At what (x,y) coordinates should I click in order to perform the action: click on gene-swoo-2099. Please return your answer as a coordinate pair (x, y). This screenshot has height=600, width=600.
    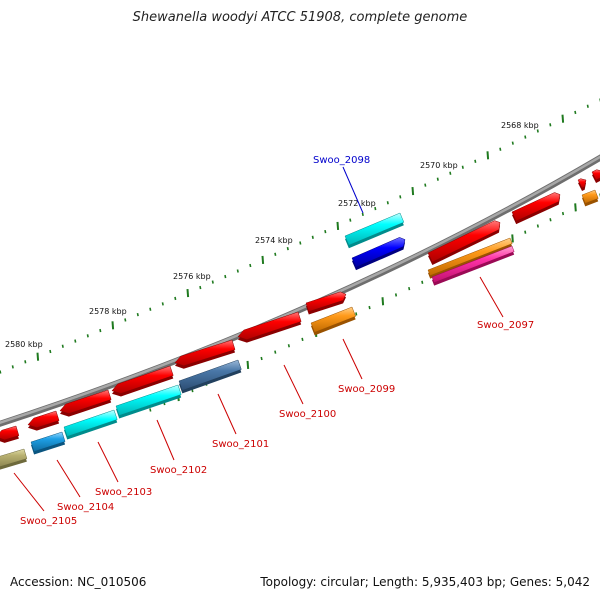
    Looking at the image, I should click on (333, 321).